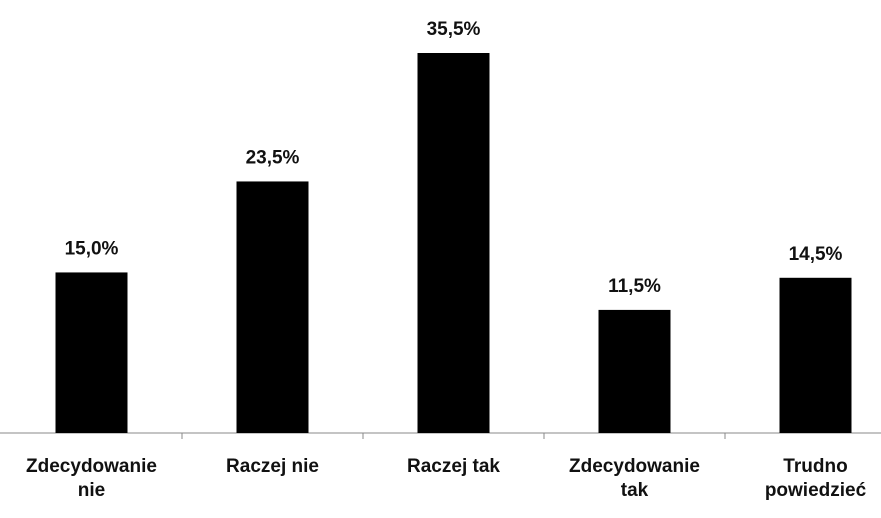 The width and height of the screenshot is (881, 518). I want to click on x-tick-label: Trudno powiedzieć, so click(815, 478).